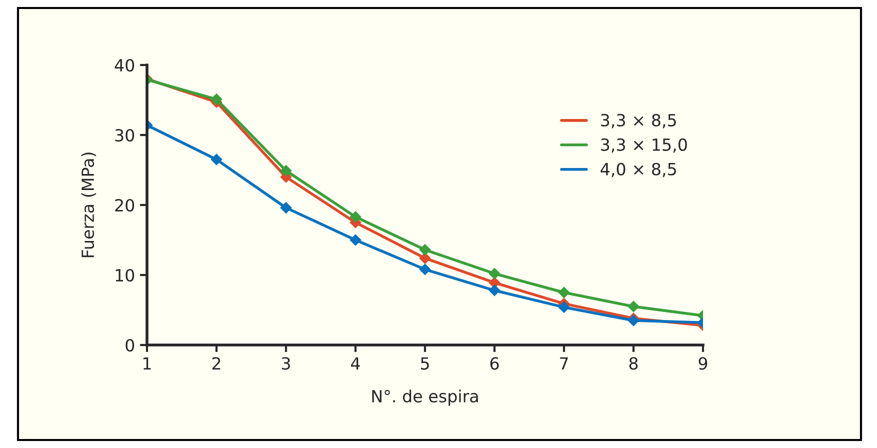  I want to click on x-axis-title: N°. de espira, so click(425, 398).